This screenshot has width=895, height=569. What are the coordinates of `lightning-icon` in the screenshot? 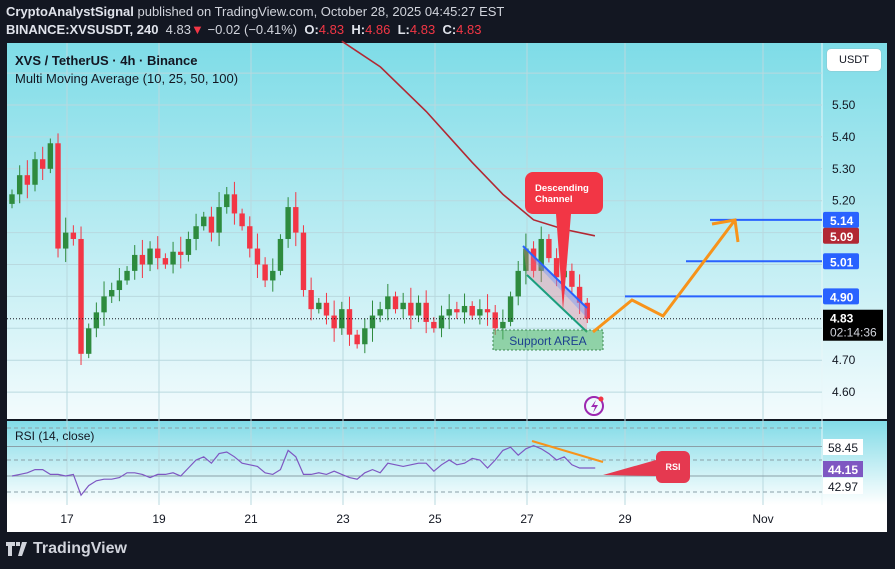 It's located at (594, 406).